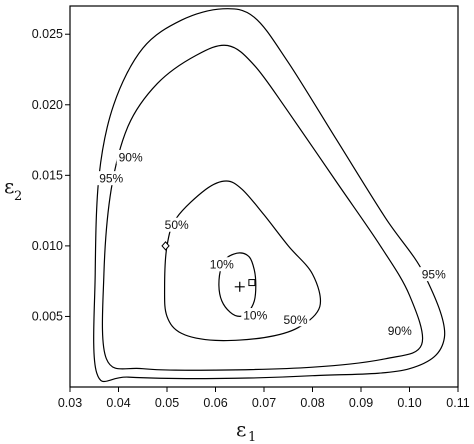  I want to click on x-axis-title: ε 1, so click(246, 430).